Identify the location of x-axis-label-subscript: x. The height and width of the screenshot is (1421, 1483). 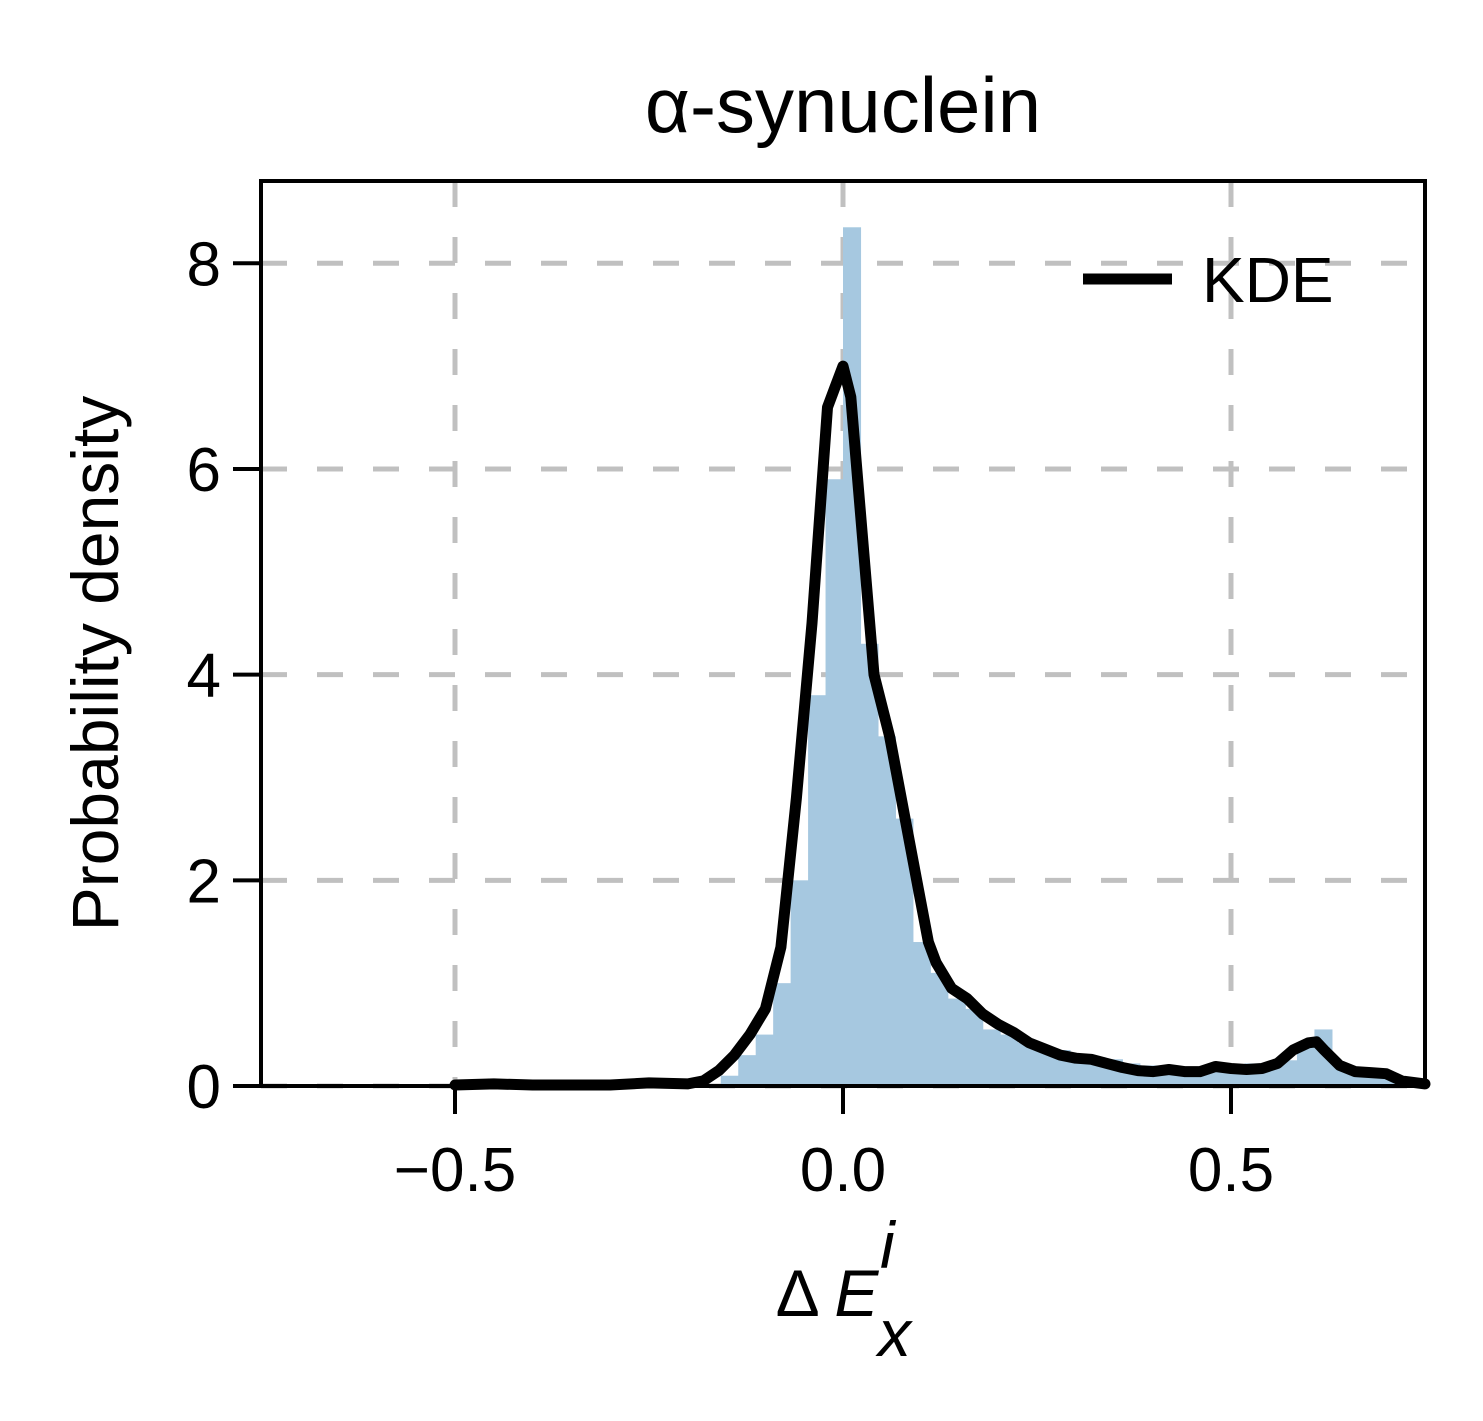
(894, 1333).